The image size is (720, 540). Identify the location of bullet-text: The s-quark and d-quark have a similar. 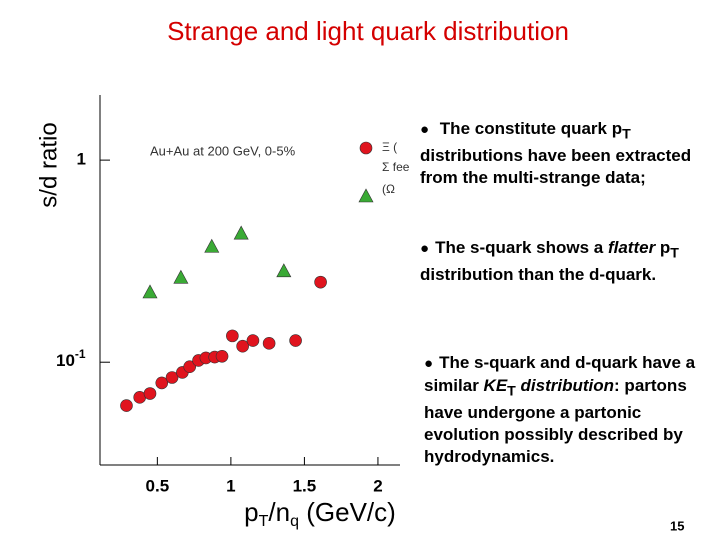
(560, 374).